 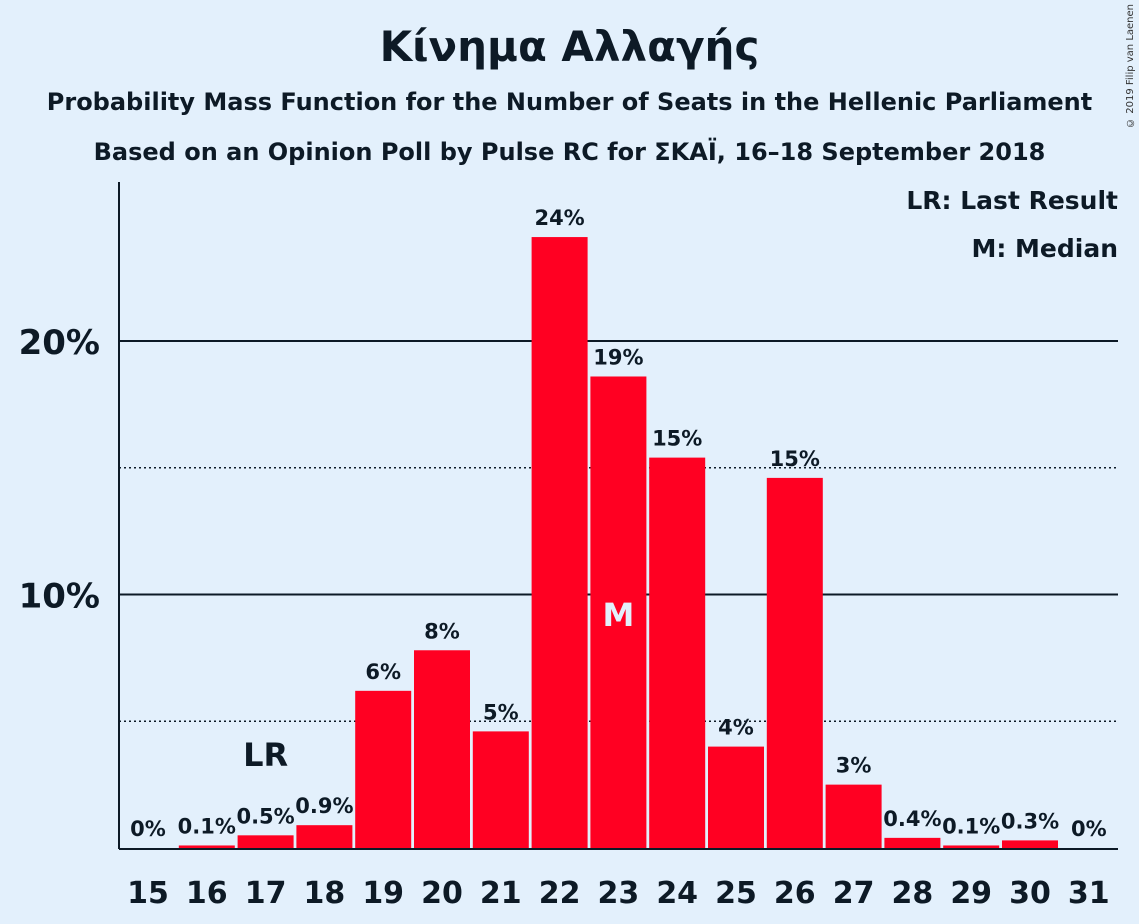 I want to click on y-tick-label: 10%, so click(x=59, y=597).